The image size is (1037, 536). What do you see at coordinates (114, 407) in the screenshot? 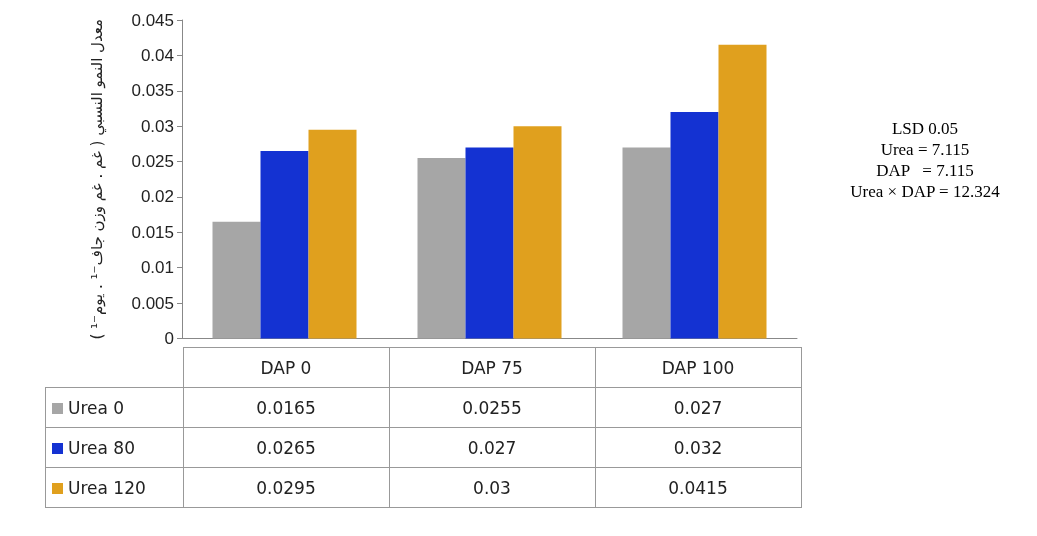
I see `legend-label: Urea 0` at bounding box center [114, 407].